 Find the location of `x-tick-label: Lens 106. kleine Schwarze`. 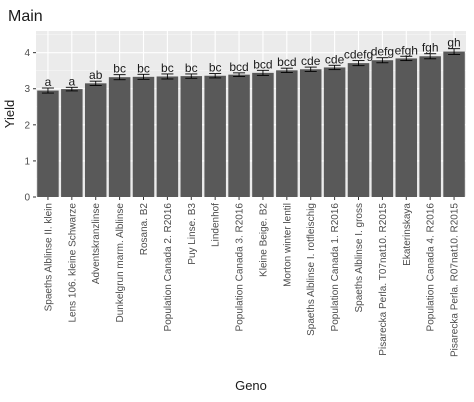

x-tick-label: Lens 106. kleine Schwarze is located at coordinates (72, 263).